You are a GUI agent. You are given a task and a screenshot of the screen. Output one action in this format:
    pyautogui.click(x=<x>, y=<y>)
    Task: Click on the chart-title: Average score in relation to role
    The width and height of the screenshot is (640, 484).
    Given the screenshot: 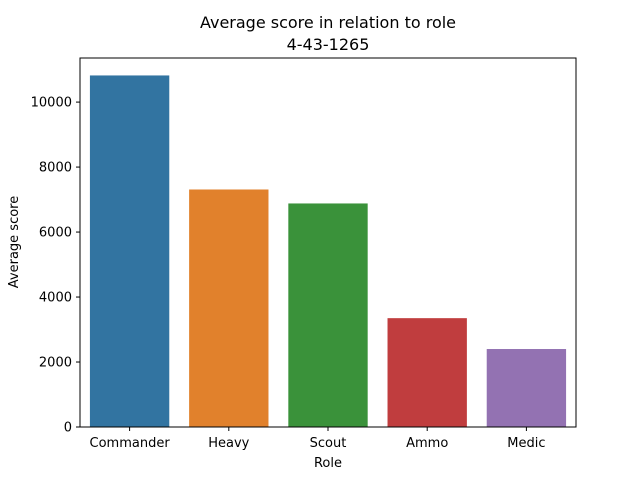 What is the action you would take?
    pyautogui.click(x=328, y=22)
    